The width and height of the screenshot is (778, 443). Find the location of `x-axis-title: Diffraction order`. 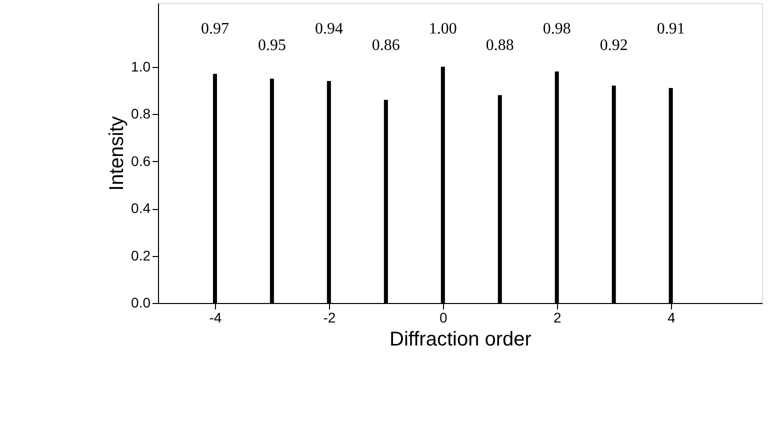

x-axis-title: Diffraction order is located at coordinates (461, 339).